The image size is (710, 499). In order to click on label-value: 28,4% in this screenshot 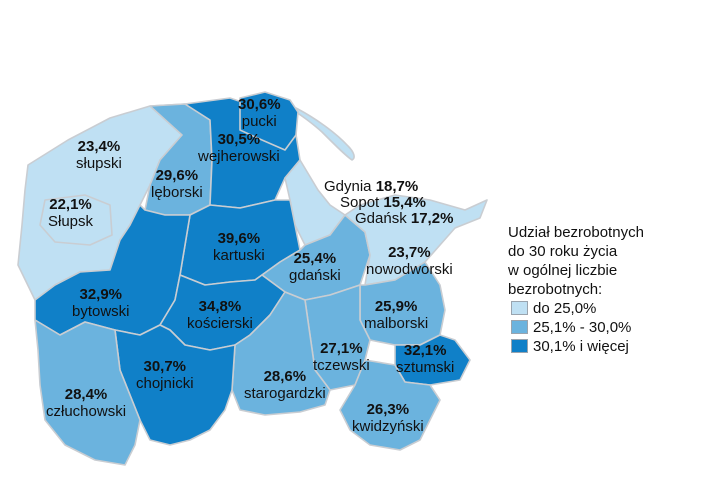, I will do `click(86, 394)`.